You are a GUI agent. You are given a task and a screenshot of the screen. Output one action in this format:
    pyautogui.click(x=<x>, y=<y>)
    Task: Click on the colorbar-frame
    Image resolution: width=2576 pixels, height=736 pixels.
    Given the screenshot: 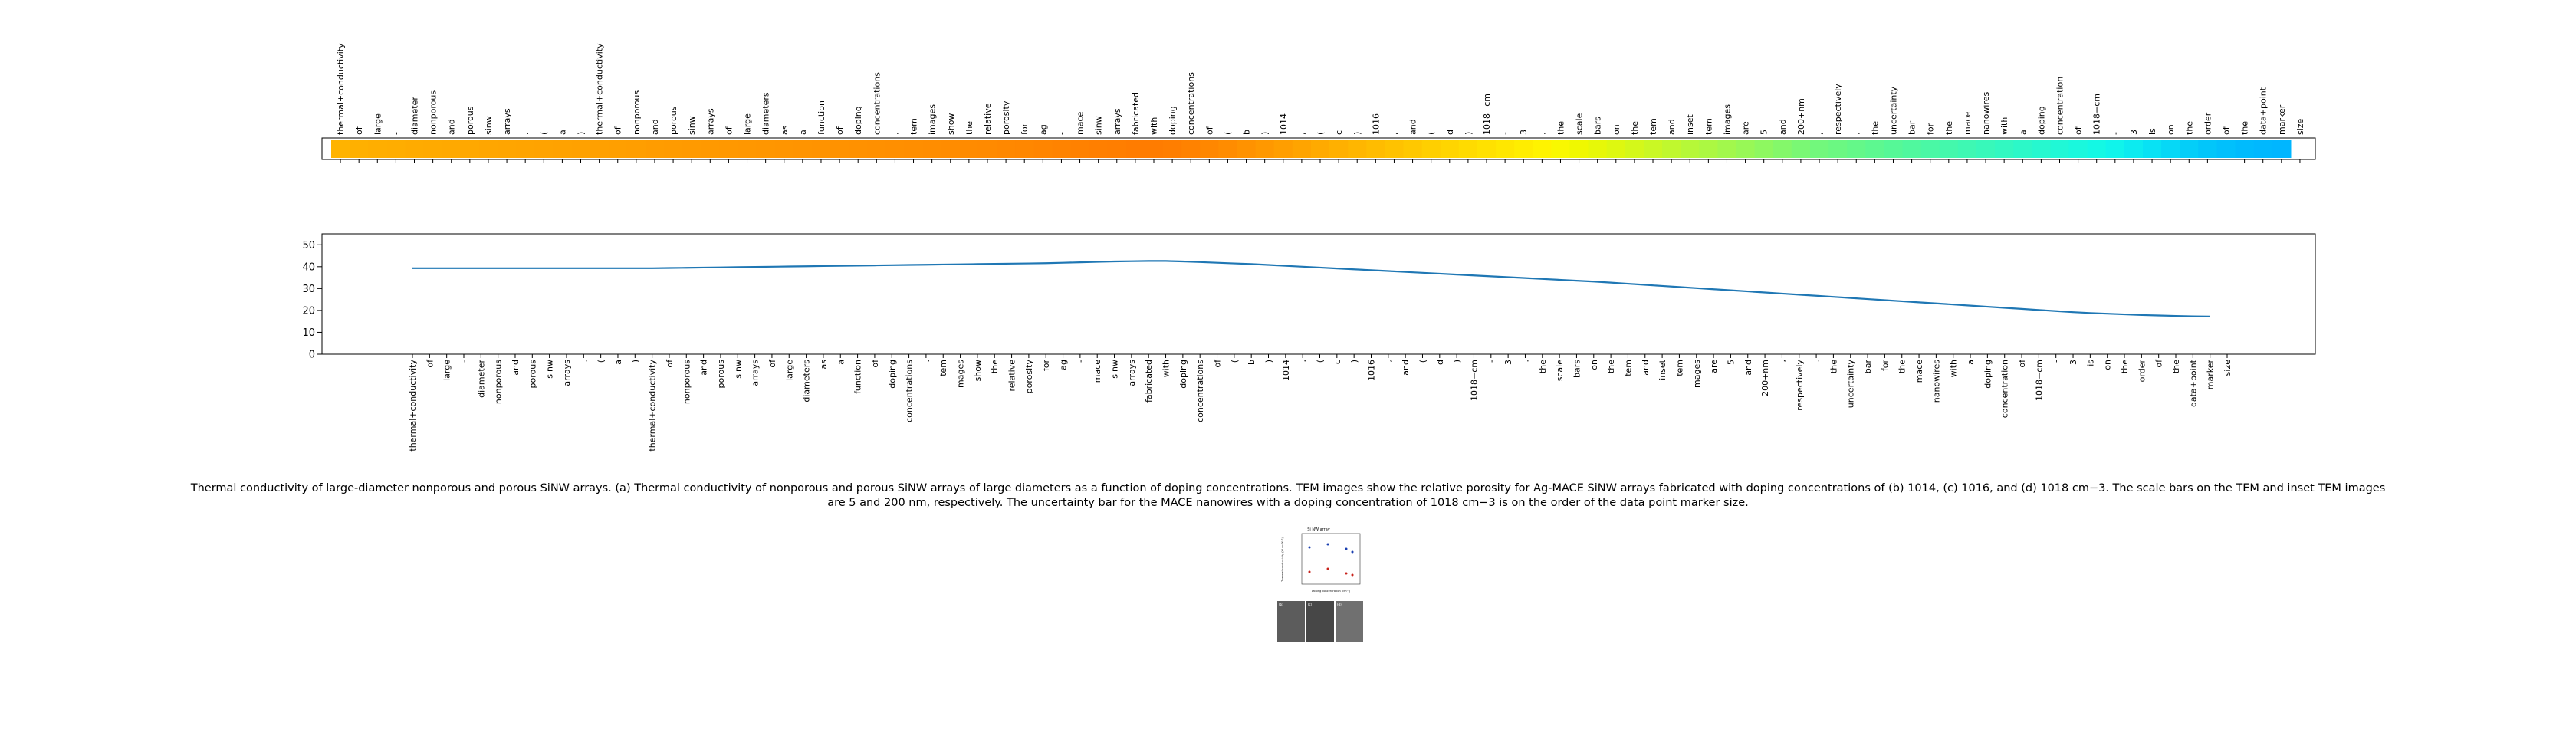 What is the action you would take?
    pyautogui.click(x=1319, y=148)
    